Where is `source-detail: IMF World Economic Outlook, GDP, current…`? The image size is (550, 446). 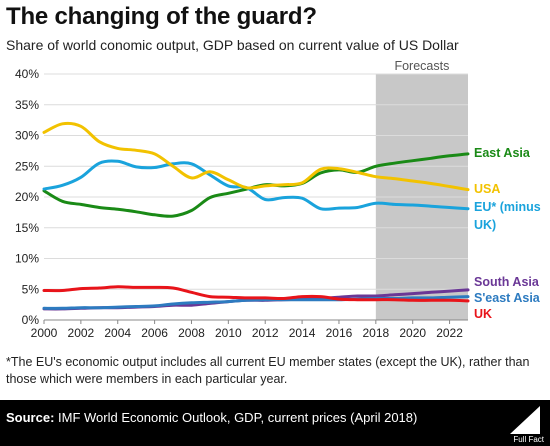 source-detail: IMF World Economic Outlook, GDP, current… is located at coordinates (238, 417).